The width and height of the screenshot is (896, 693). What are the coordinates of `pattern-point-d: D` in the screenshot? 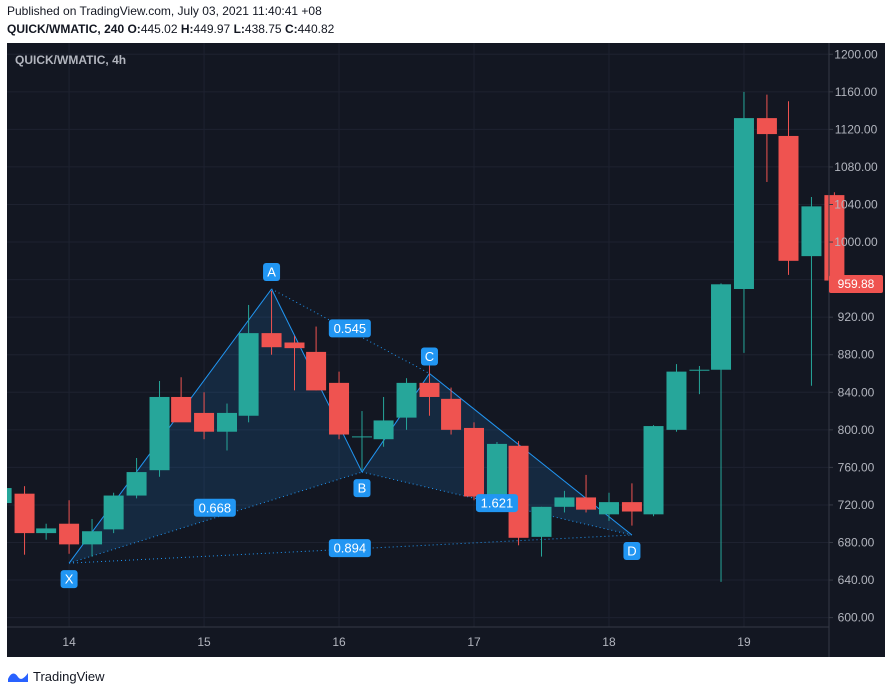 It's located at (632, 550).